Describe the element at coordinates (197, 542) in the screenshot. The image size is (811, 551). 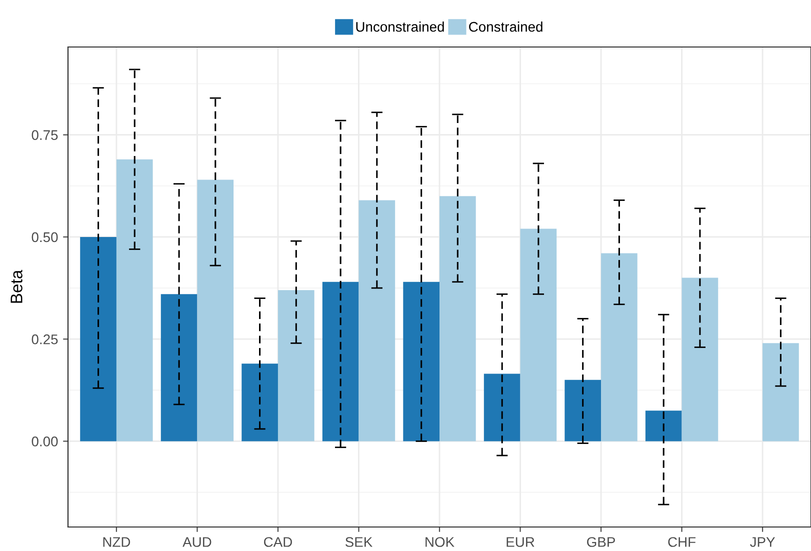
I see `x-tick-label: AUD` at that location.